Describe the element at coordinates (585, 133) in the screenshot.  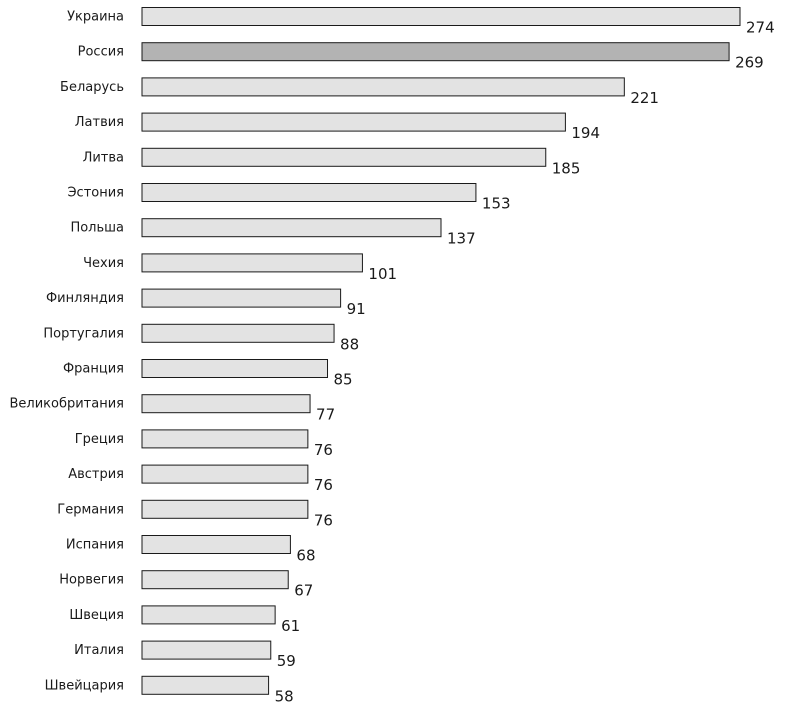
I see `value-label: 194` at that location.